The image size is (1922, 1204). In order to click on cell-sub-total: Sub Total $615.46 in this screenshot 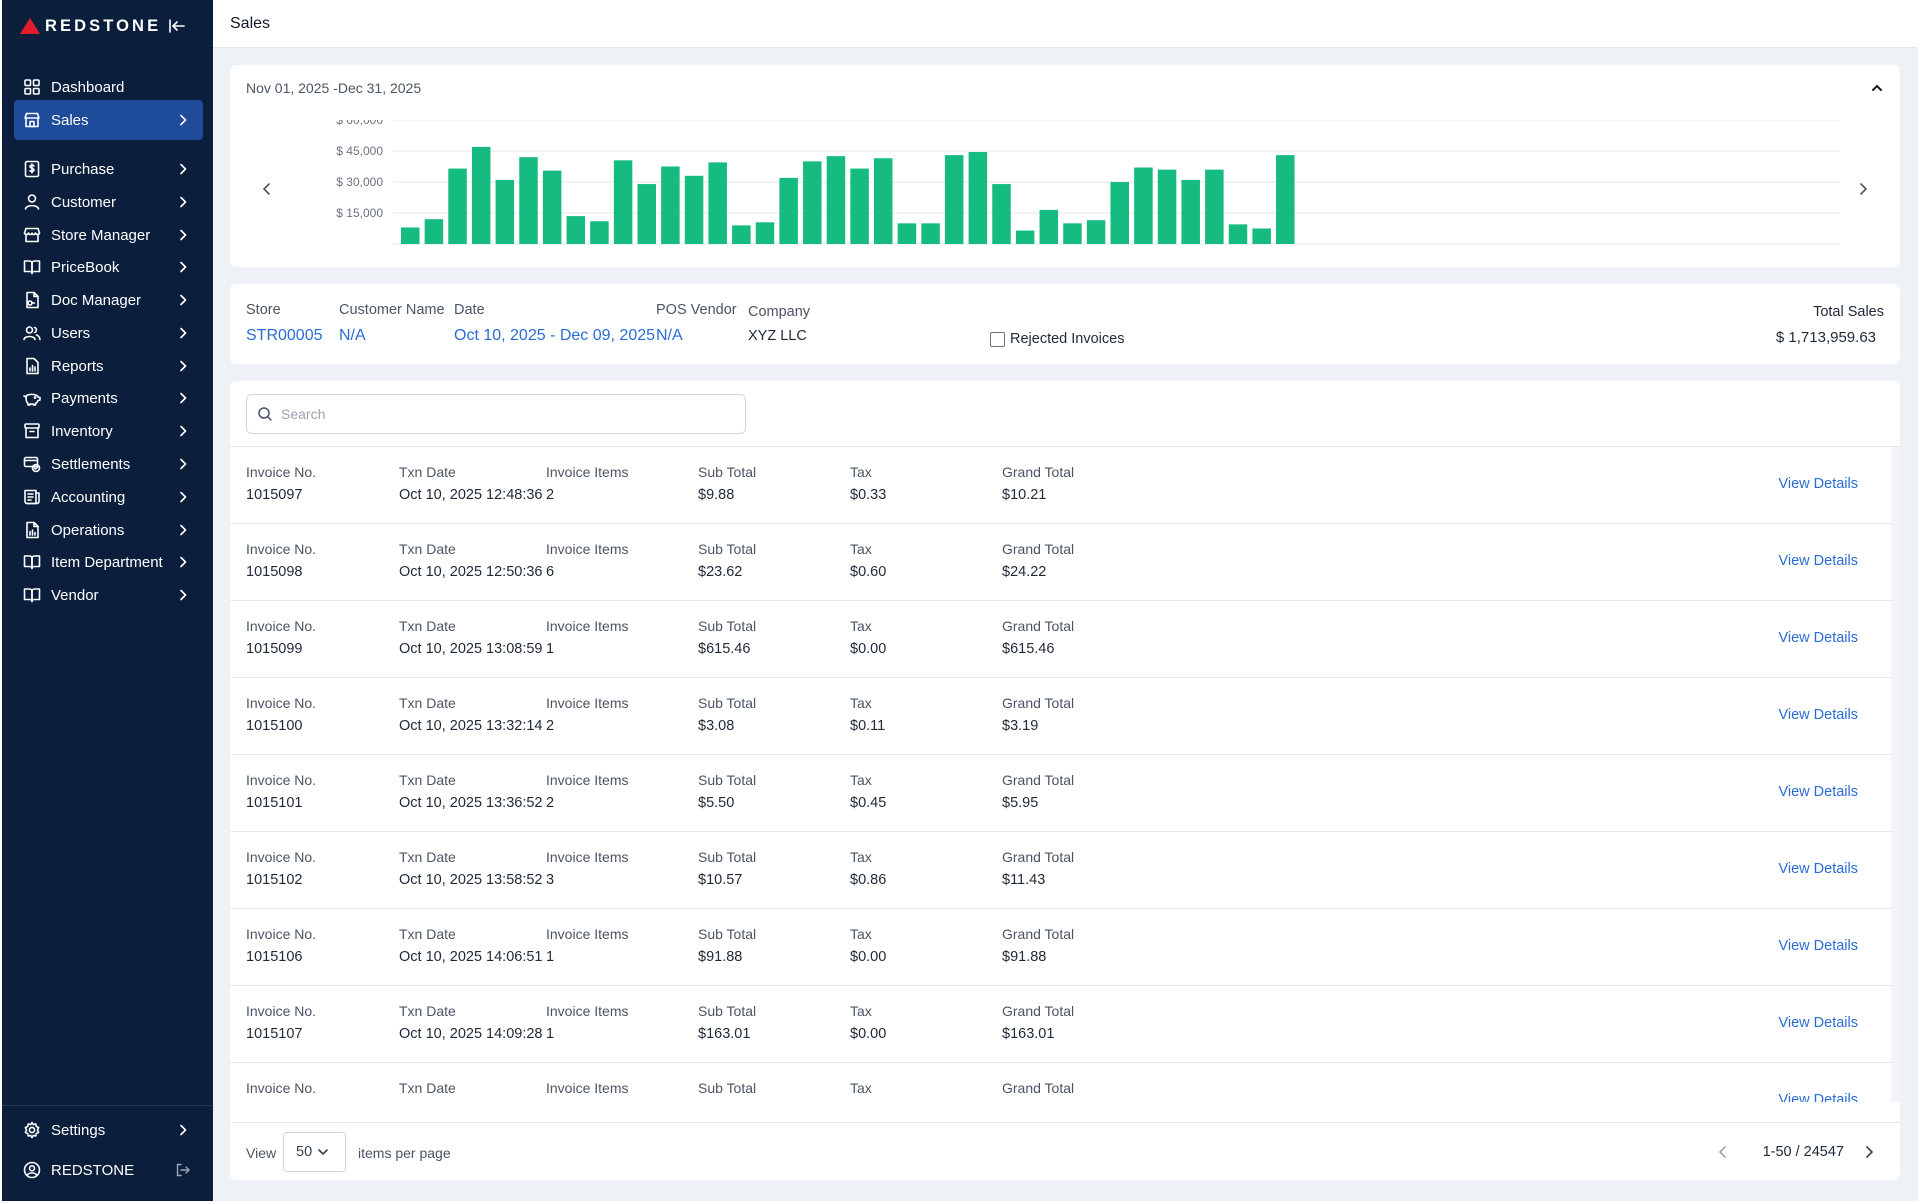, I will do `click(727, 637)`.